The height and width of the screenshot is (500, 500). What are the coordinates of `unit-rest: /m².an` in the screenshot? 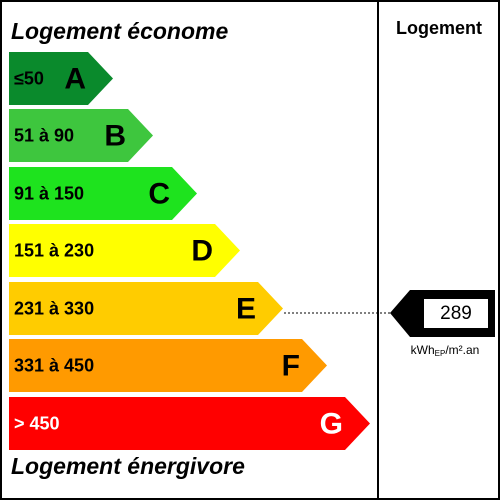 It's located at (462, 350).